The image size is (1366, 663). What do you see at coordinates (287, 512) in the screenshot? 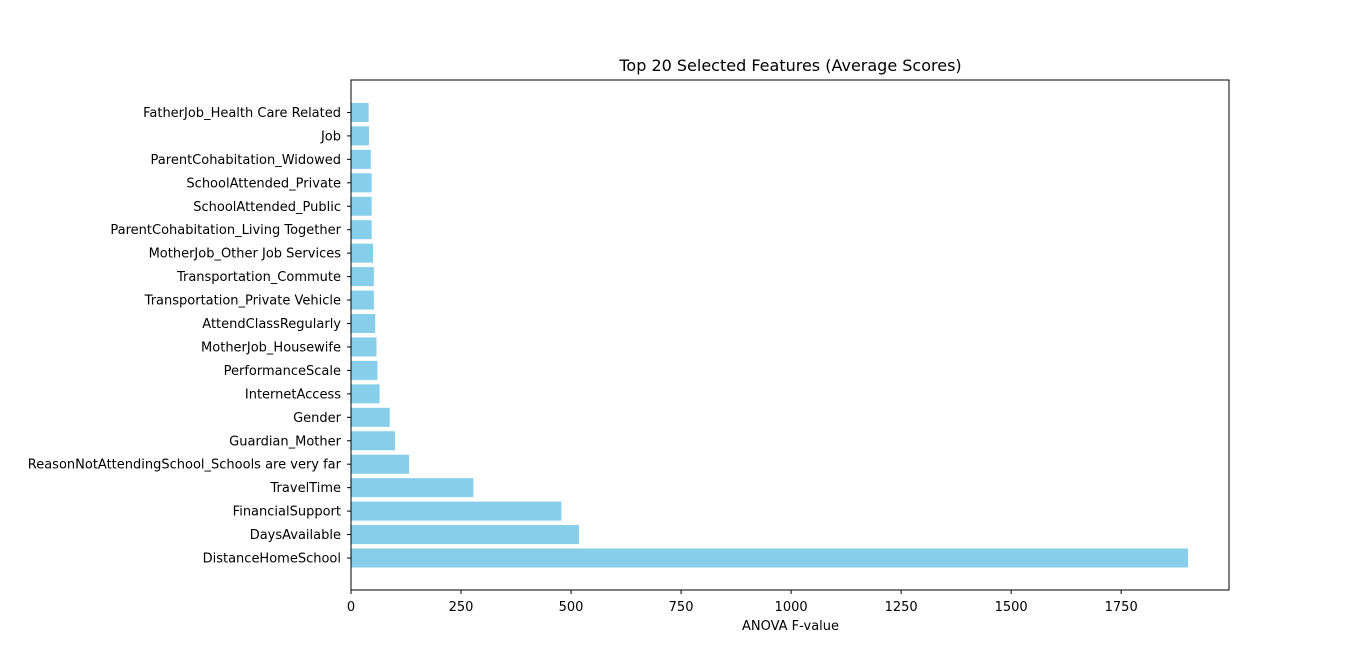
I see `y-tick-label: FinancialSupport` at bounding box center [287, 512].